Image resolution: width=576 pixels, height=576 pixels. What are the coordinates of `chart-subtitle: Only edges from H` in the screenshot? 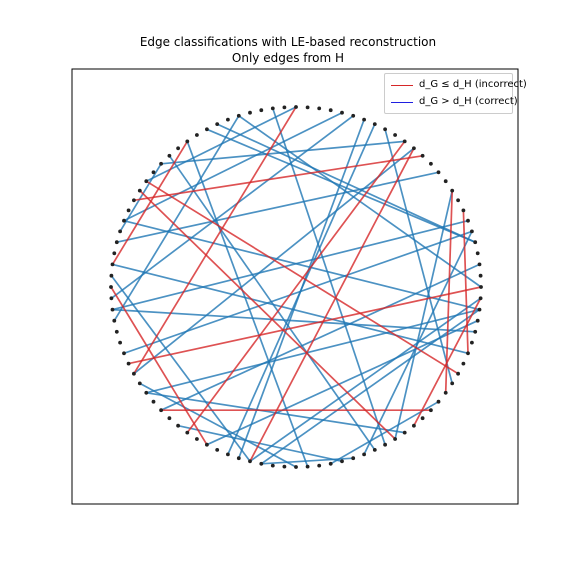 It's located at (288, 58).